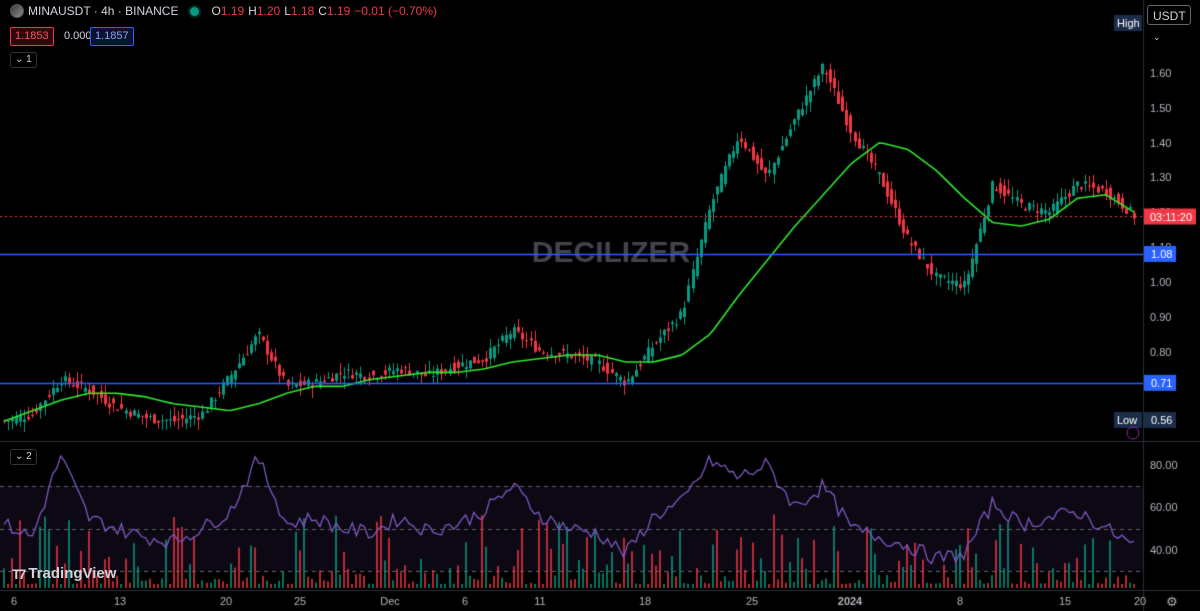 The image size is (1200, 611). Describe the element at coordinates (112, 36) in the screenshot. I see `buy-price-button: 1.1857` at that location.